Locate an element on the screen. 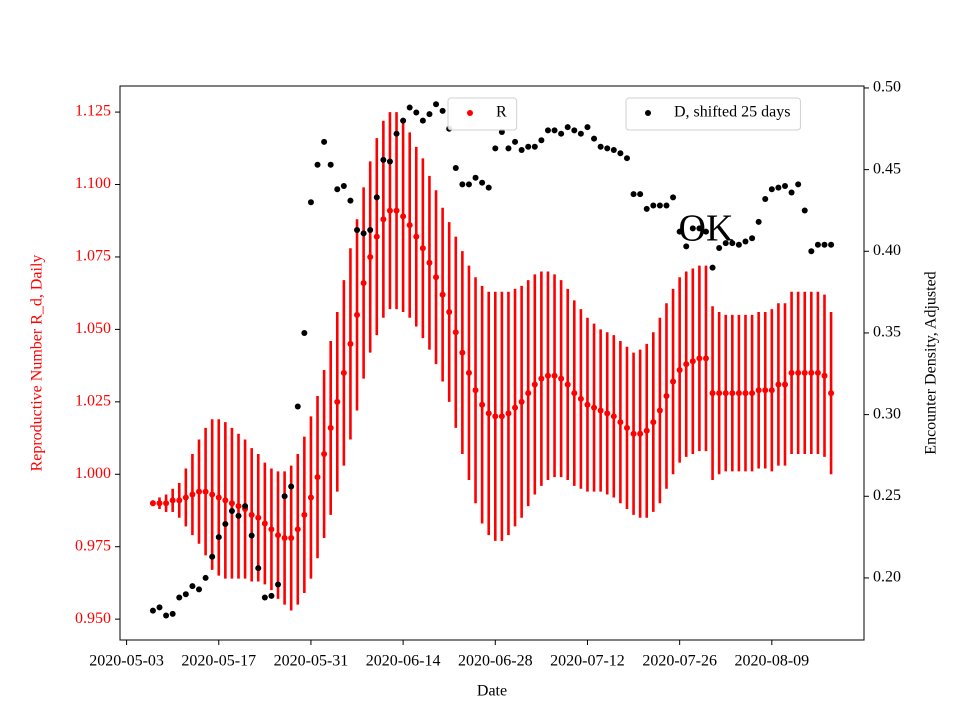 Image resolution: width=960 pixels, height=725 pixels. x-tick-label: 2020-06-14 is located at coordinates (403, 661).